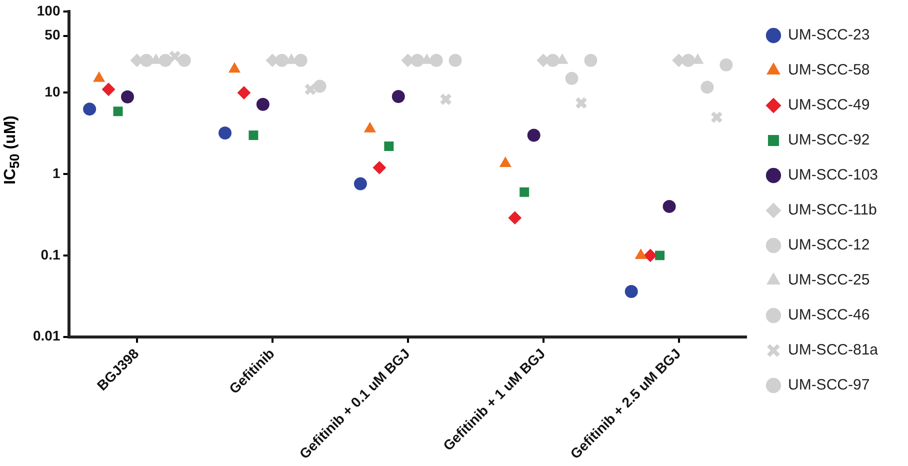 The height and width of the screenshot is (466, 908). What do you see at coordinates (829, 245) in the screenshot?
I see `legend-label: UM-SCC-12` at bounding box center [829, 245].